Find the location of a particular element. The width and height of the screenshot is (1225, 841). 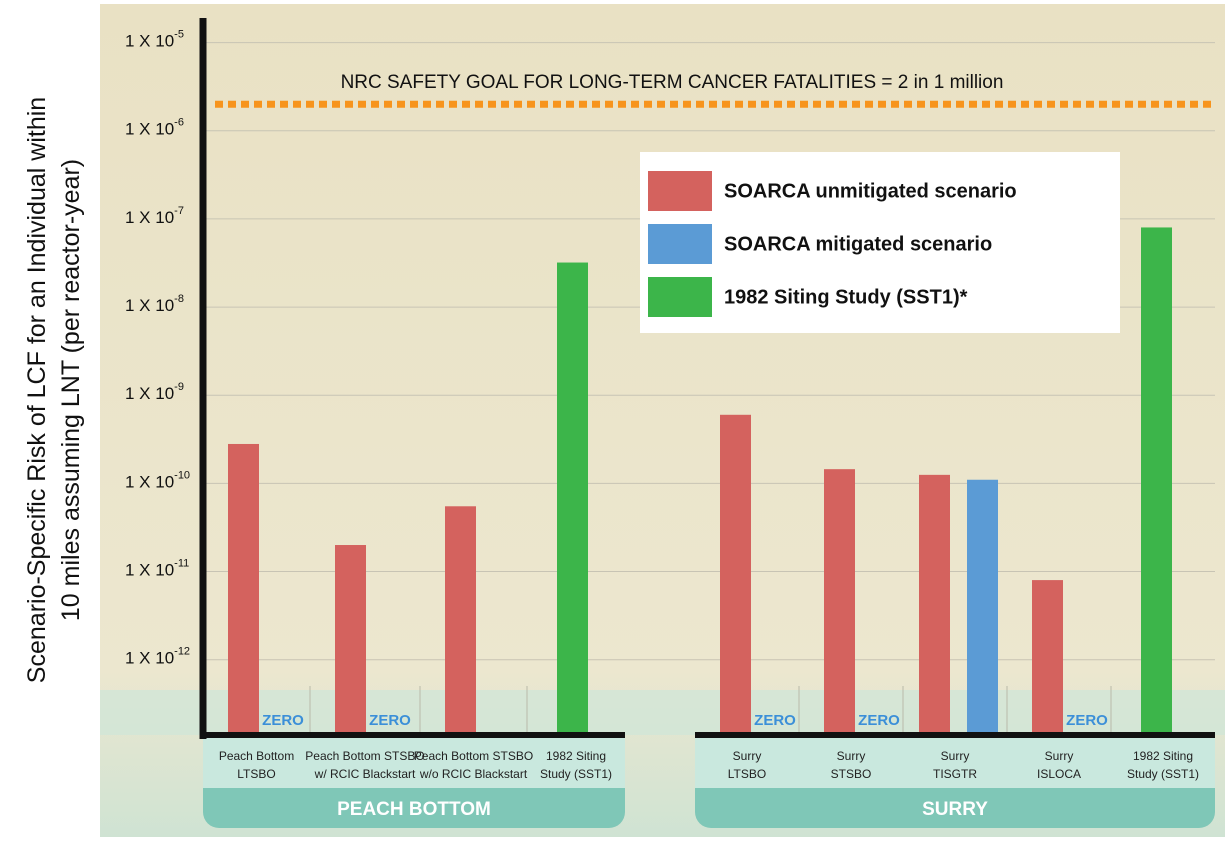

legend-label: SOARCA mitigated scenario is located at coordinates (858, 244).